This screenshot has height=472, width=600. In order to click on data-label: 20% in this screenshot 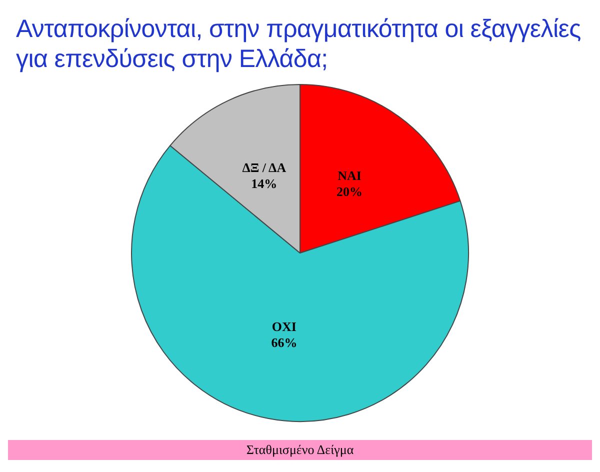, I will do `click(349, 192)`.